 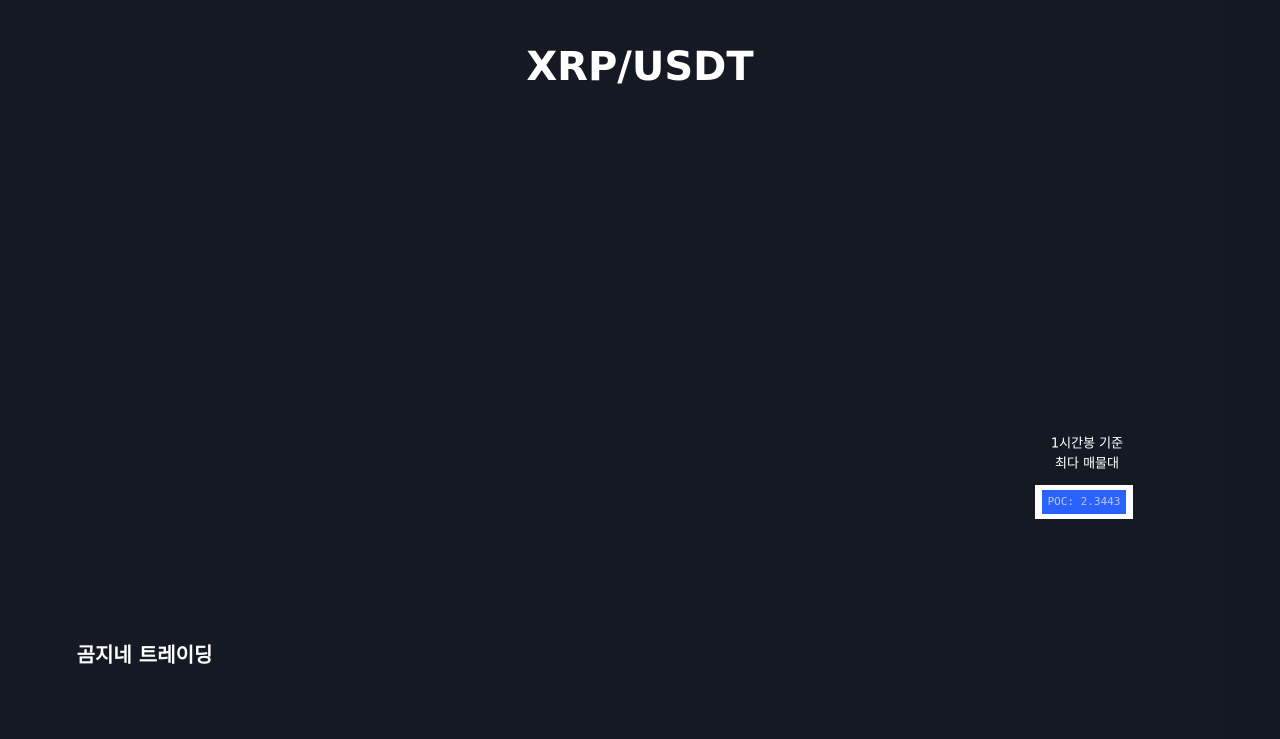 What do you see at coordinates (1087, 464) in the screenshot?
I see `annotation: 최다 매물대` at bounding box center [1087, 464].